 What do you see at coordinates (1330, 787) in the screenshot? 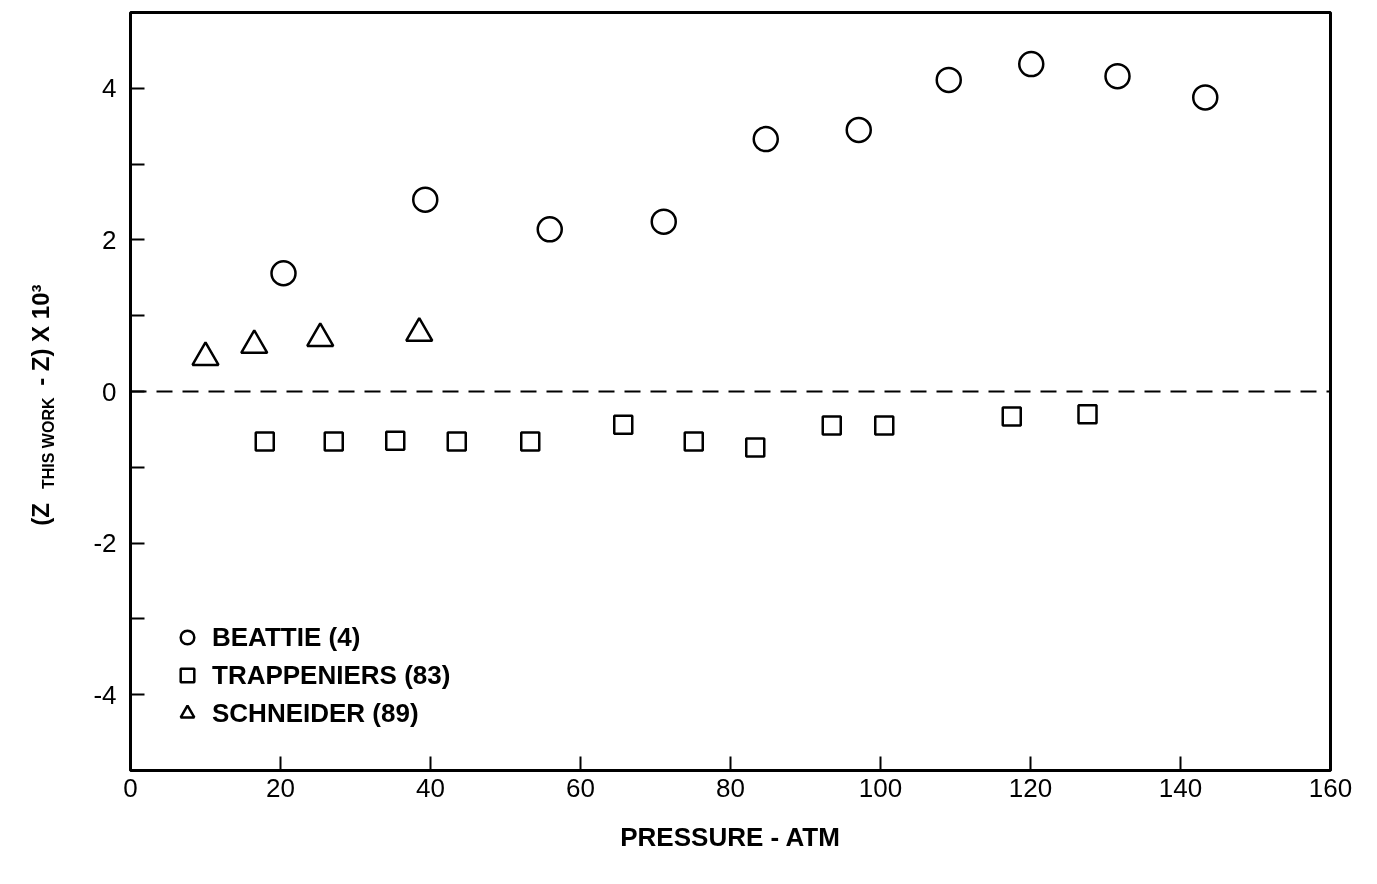
I see `x-tick-label: 160` at bounding box center [1330, 787].